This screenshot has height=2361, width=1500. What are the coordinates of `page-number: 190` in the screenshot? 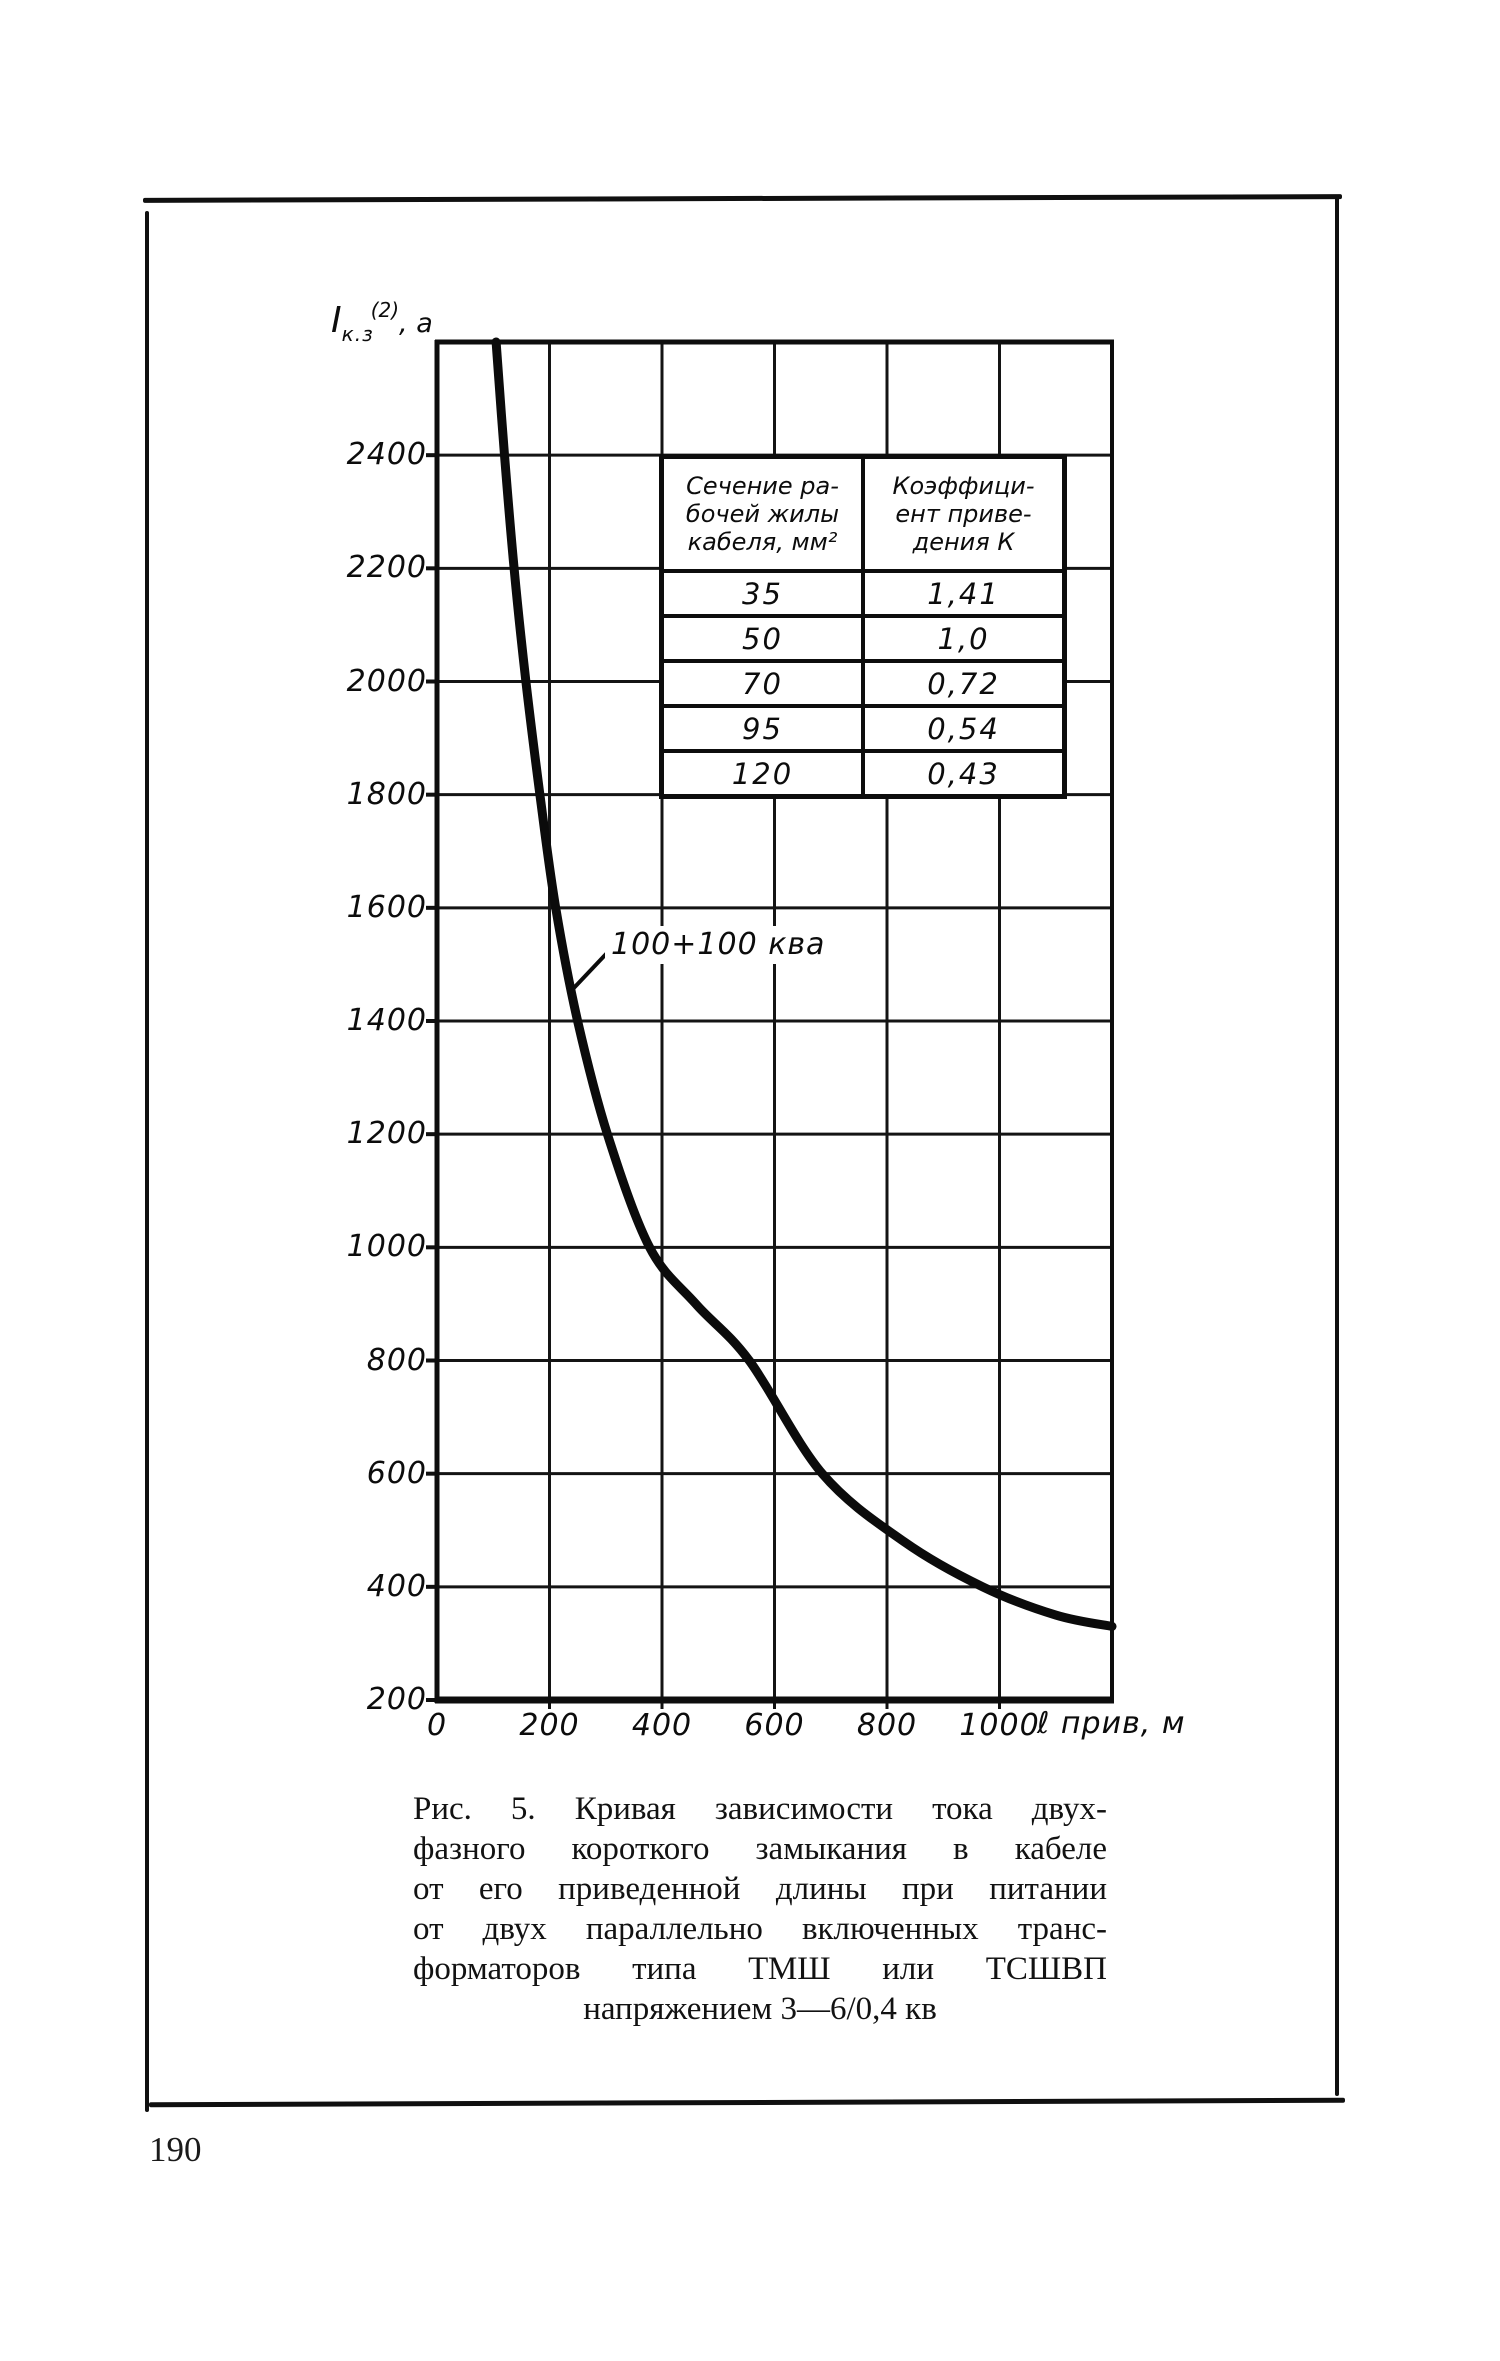 It's located at (175, 2149).